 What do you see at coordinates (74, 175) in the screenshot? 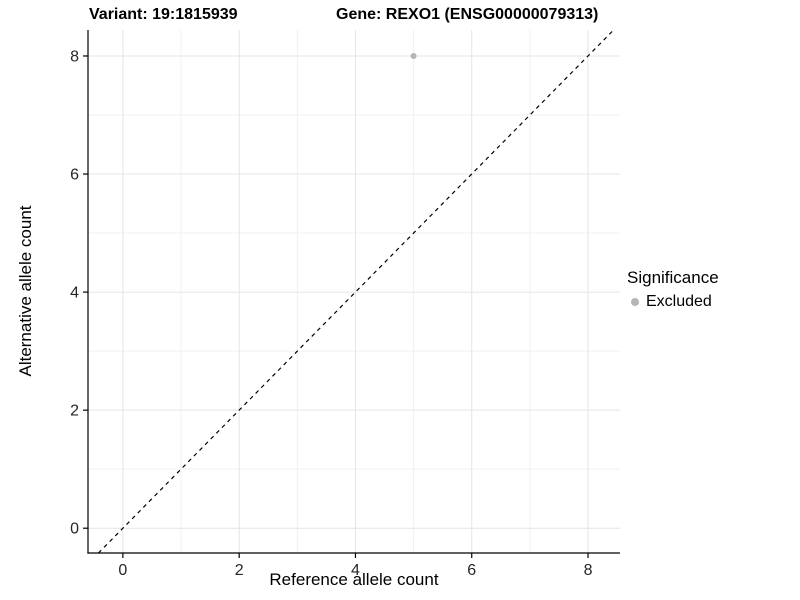
I see `y-tick-label: 6` at bounding box center [74, 175].